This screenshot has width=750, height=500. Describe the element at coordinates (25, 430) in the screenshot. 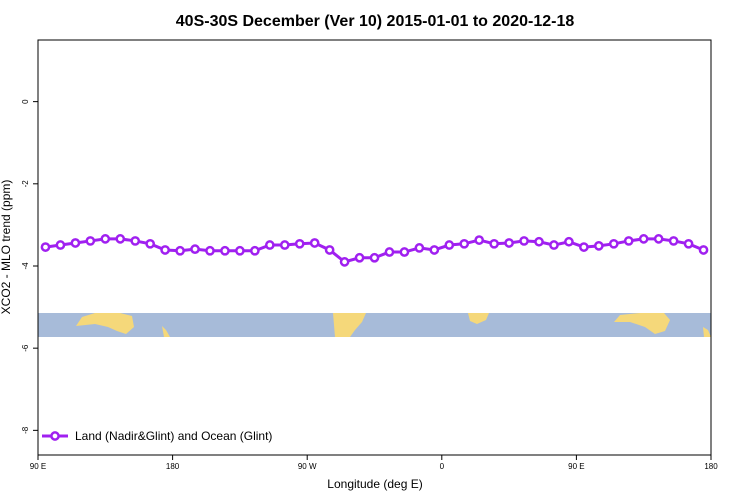

I see `y-tick-label: -8` at that location.